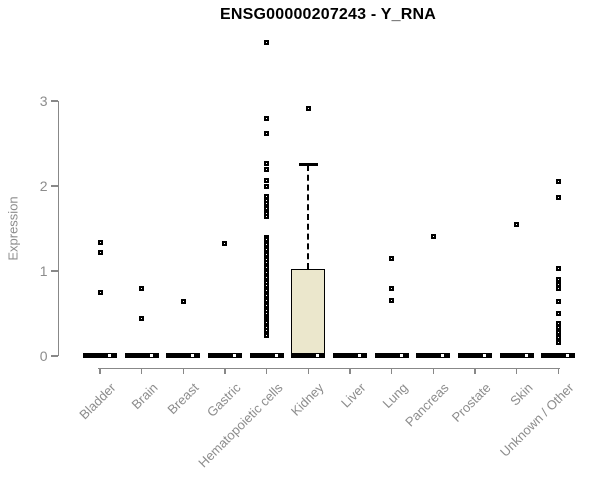  Describe the element at coordinates (43, 271) in the screenshot. I see `y-axis-tick-label: 1` at that location.